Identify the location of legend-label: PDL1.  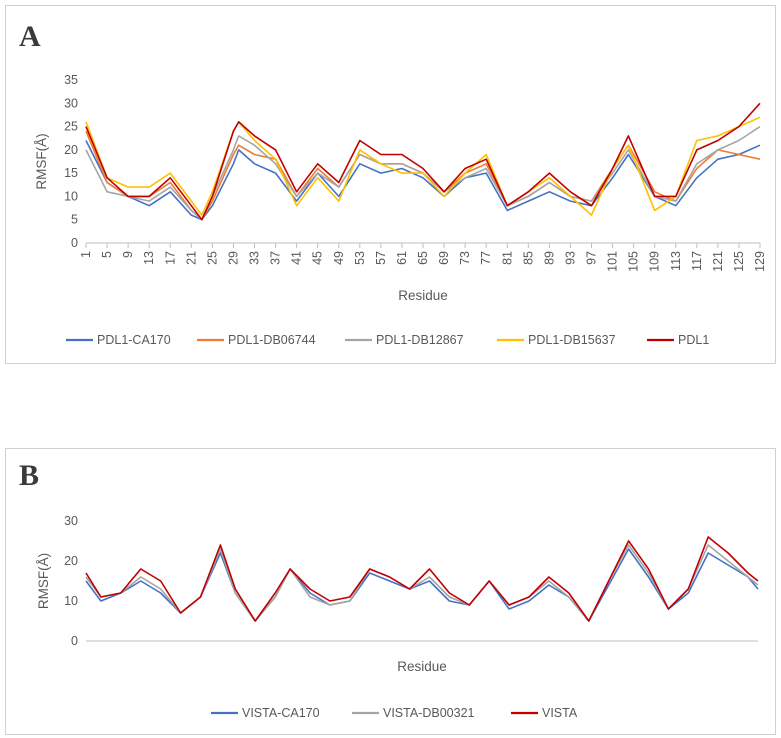
(693, 340).